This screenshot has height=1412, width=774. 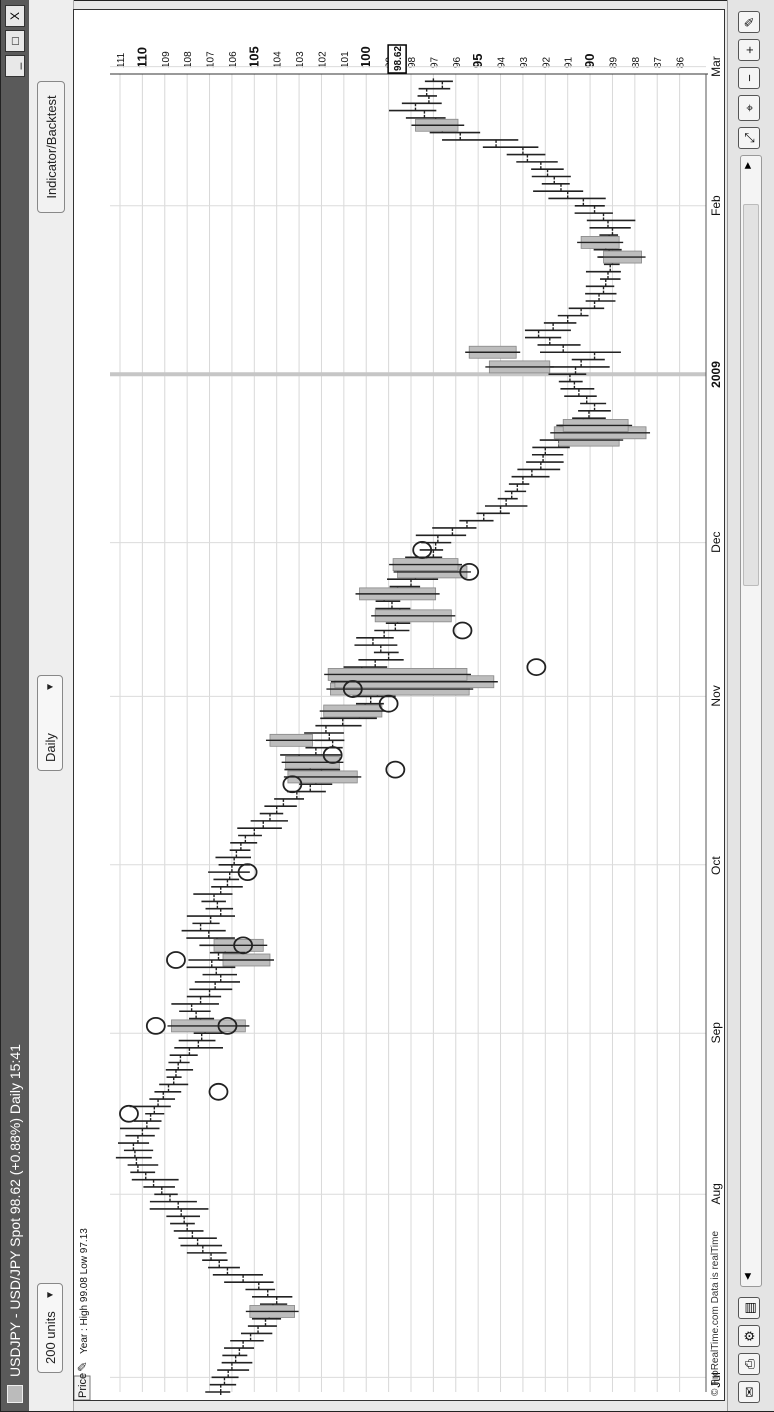 I want to click on x-tick-label: Mar, so click(x=716, y=66).